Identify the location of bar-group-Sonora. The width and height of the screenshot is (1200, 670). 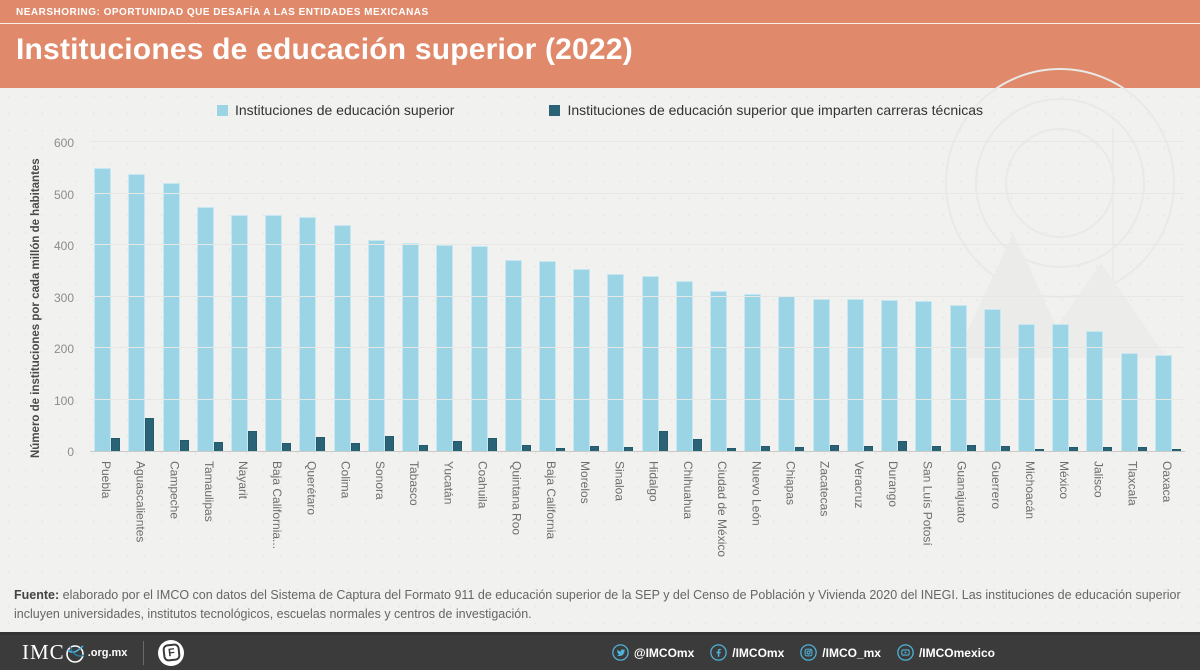
(381, 297).